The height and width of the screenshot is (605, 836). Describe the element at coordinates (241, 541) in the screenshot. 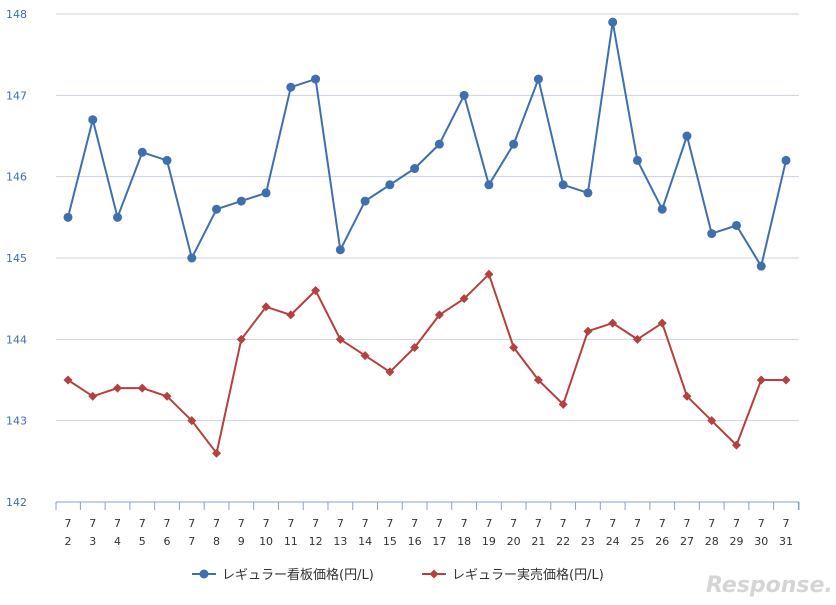

I see `x-tick-label: 9` at that location.